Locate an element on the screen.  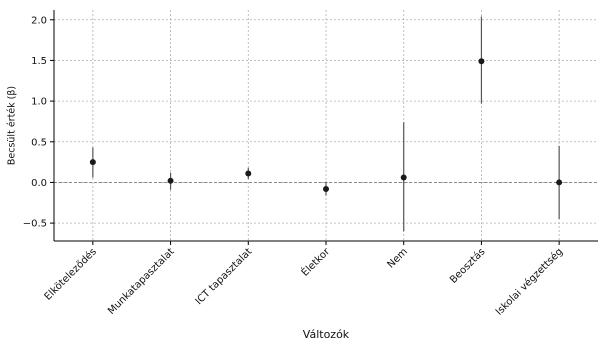
y-tick-label: 1.0 is located at coordinates (39, 102).